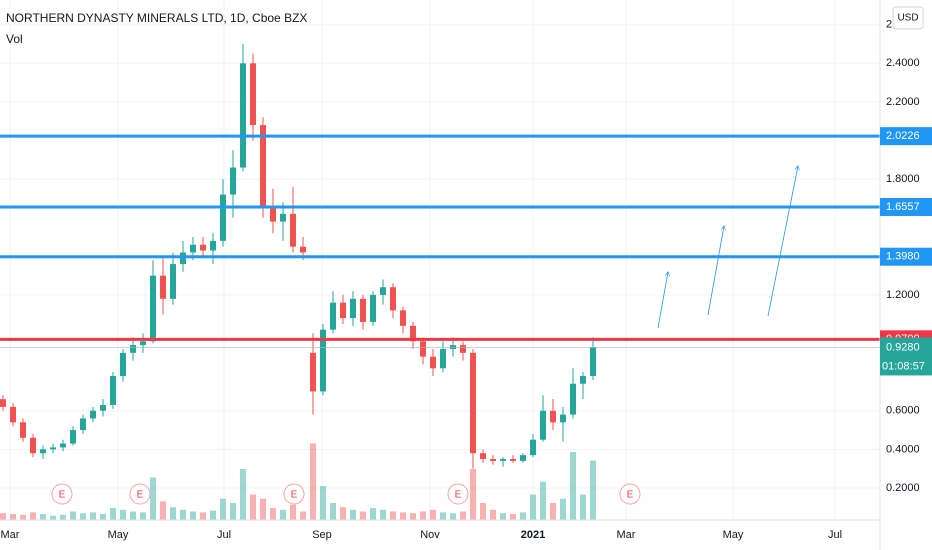 Image resolution: width=932 pixels, height=550 pixels. Describe the element at coordinates (903, 295) in the screenshot. I see `y-tick-label: 1.2000` at that location.